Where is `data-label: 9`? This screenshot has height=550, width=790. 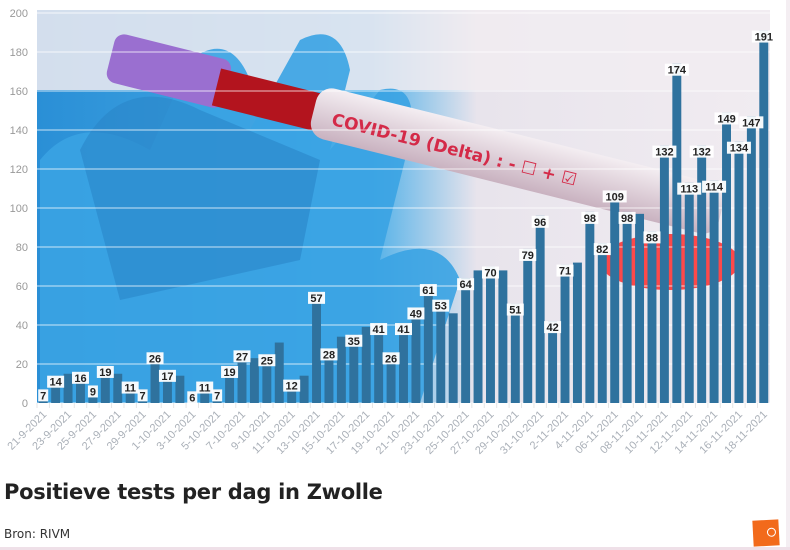 data-label: 9 is located at coordinates (93, 392).